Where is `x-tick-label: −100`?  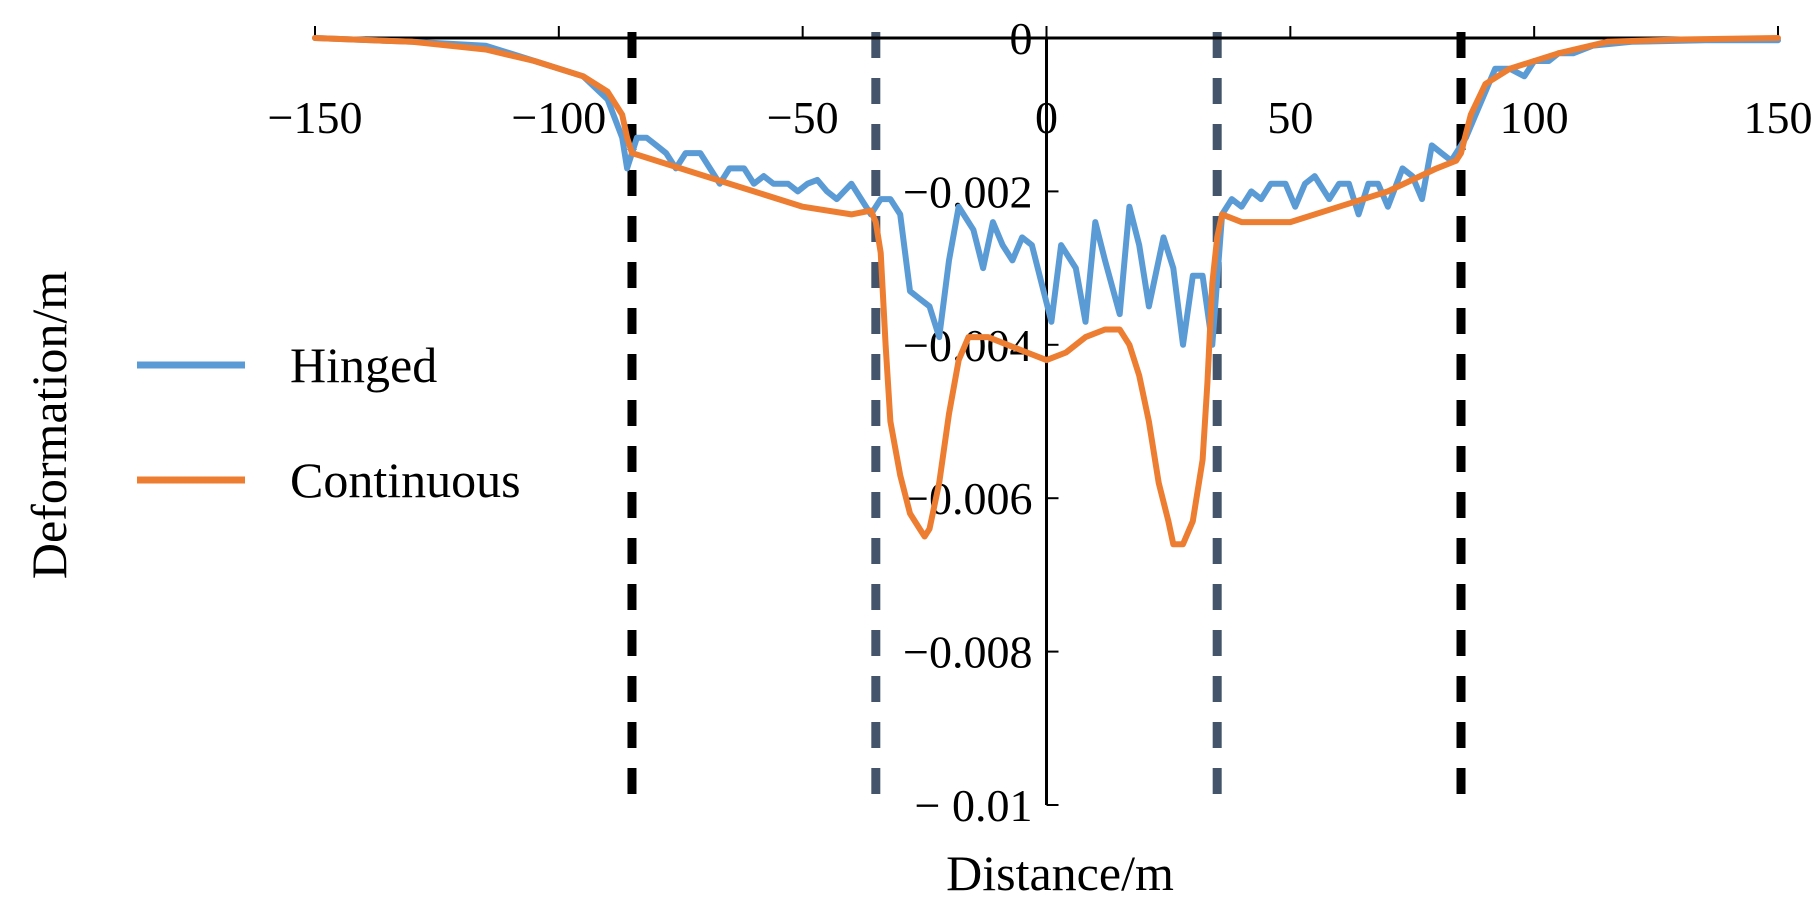
x-tick-label: −100 is located at coordinates (558, 117).